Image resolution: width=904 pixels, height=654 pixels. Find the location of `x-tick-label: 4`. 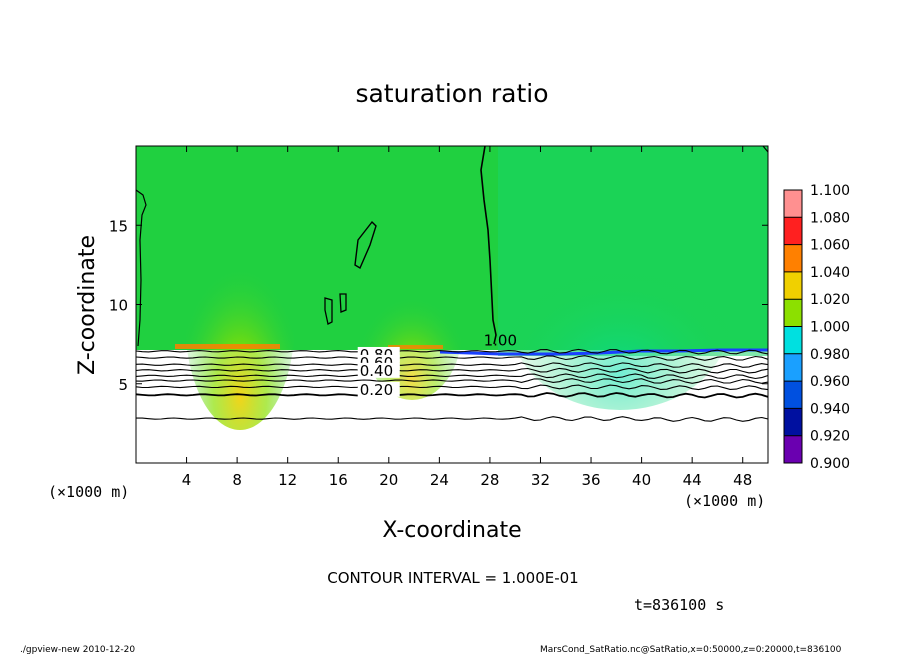

x-tick-label: 4 is located at coordinates (187, 480).